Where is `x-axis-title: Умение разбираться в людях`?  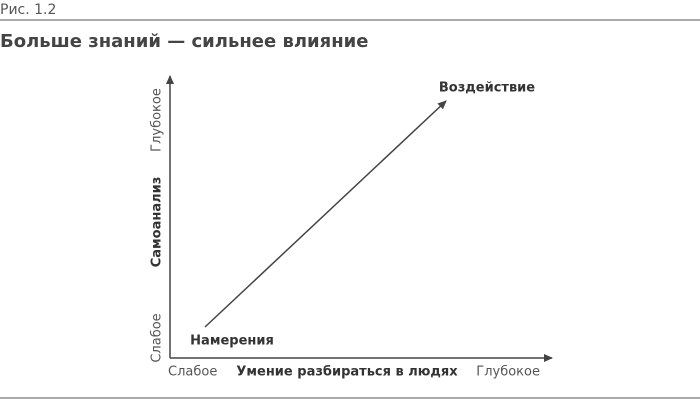 x-axis-title: Умение разбираться в людях is located at coordinates (347, 372).